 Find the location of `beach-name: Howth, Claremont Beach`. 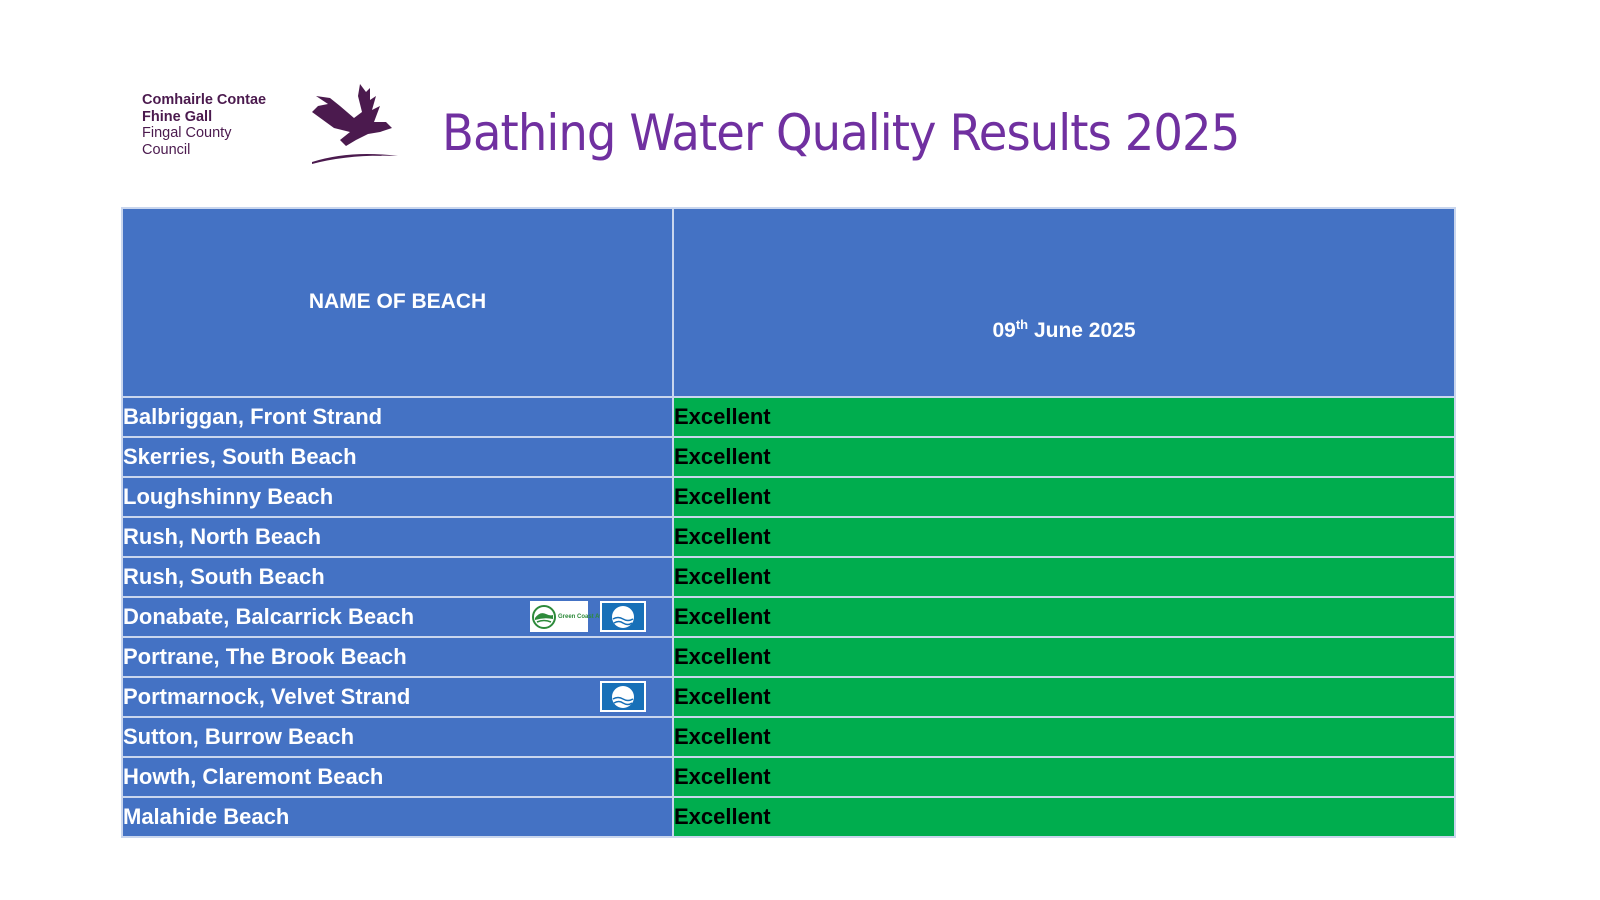

beach-name: Howth, Claremont Beach is located at coordinates (397, 777).